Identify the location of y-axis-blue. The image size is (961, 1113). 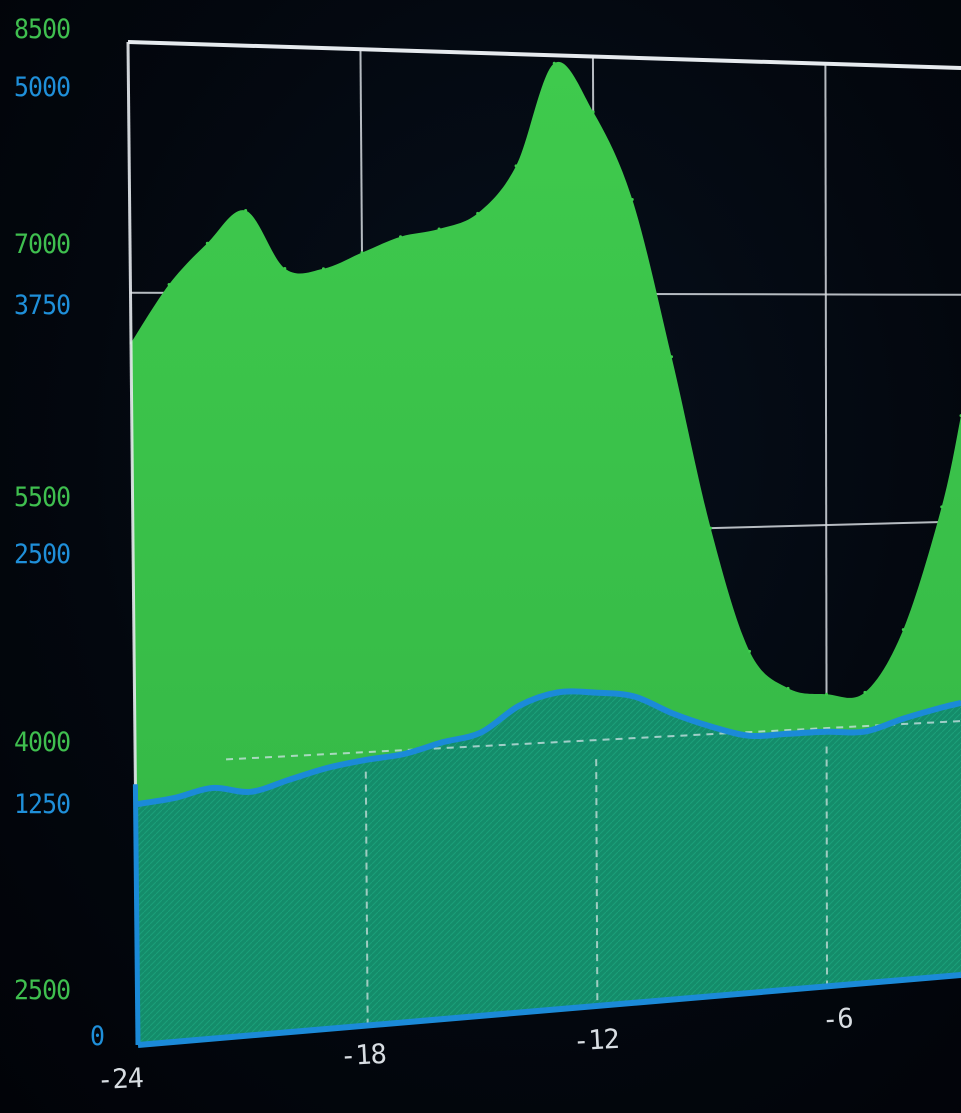
(136, 915).